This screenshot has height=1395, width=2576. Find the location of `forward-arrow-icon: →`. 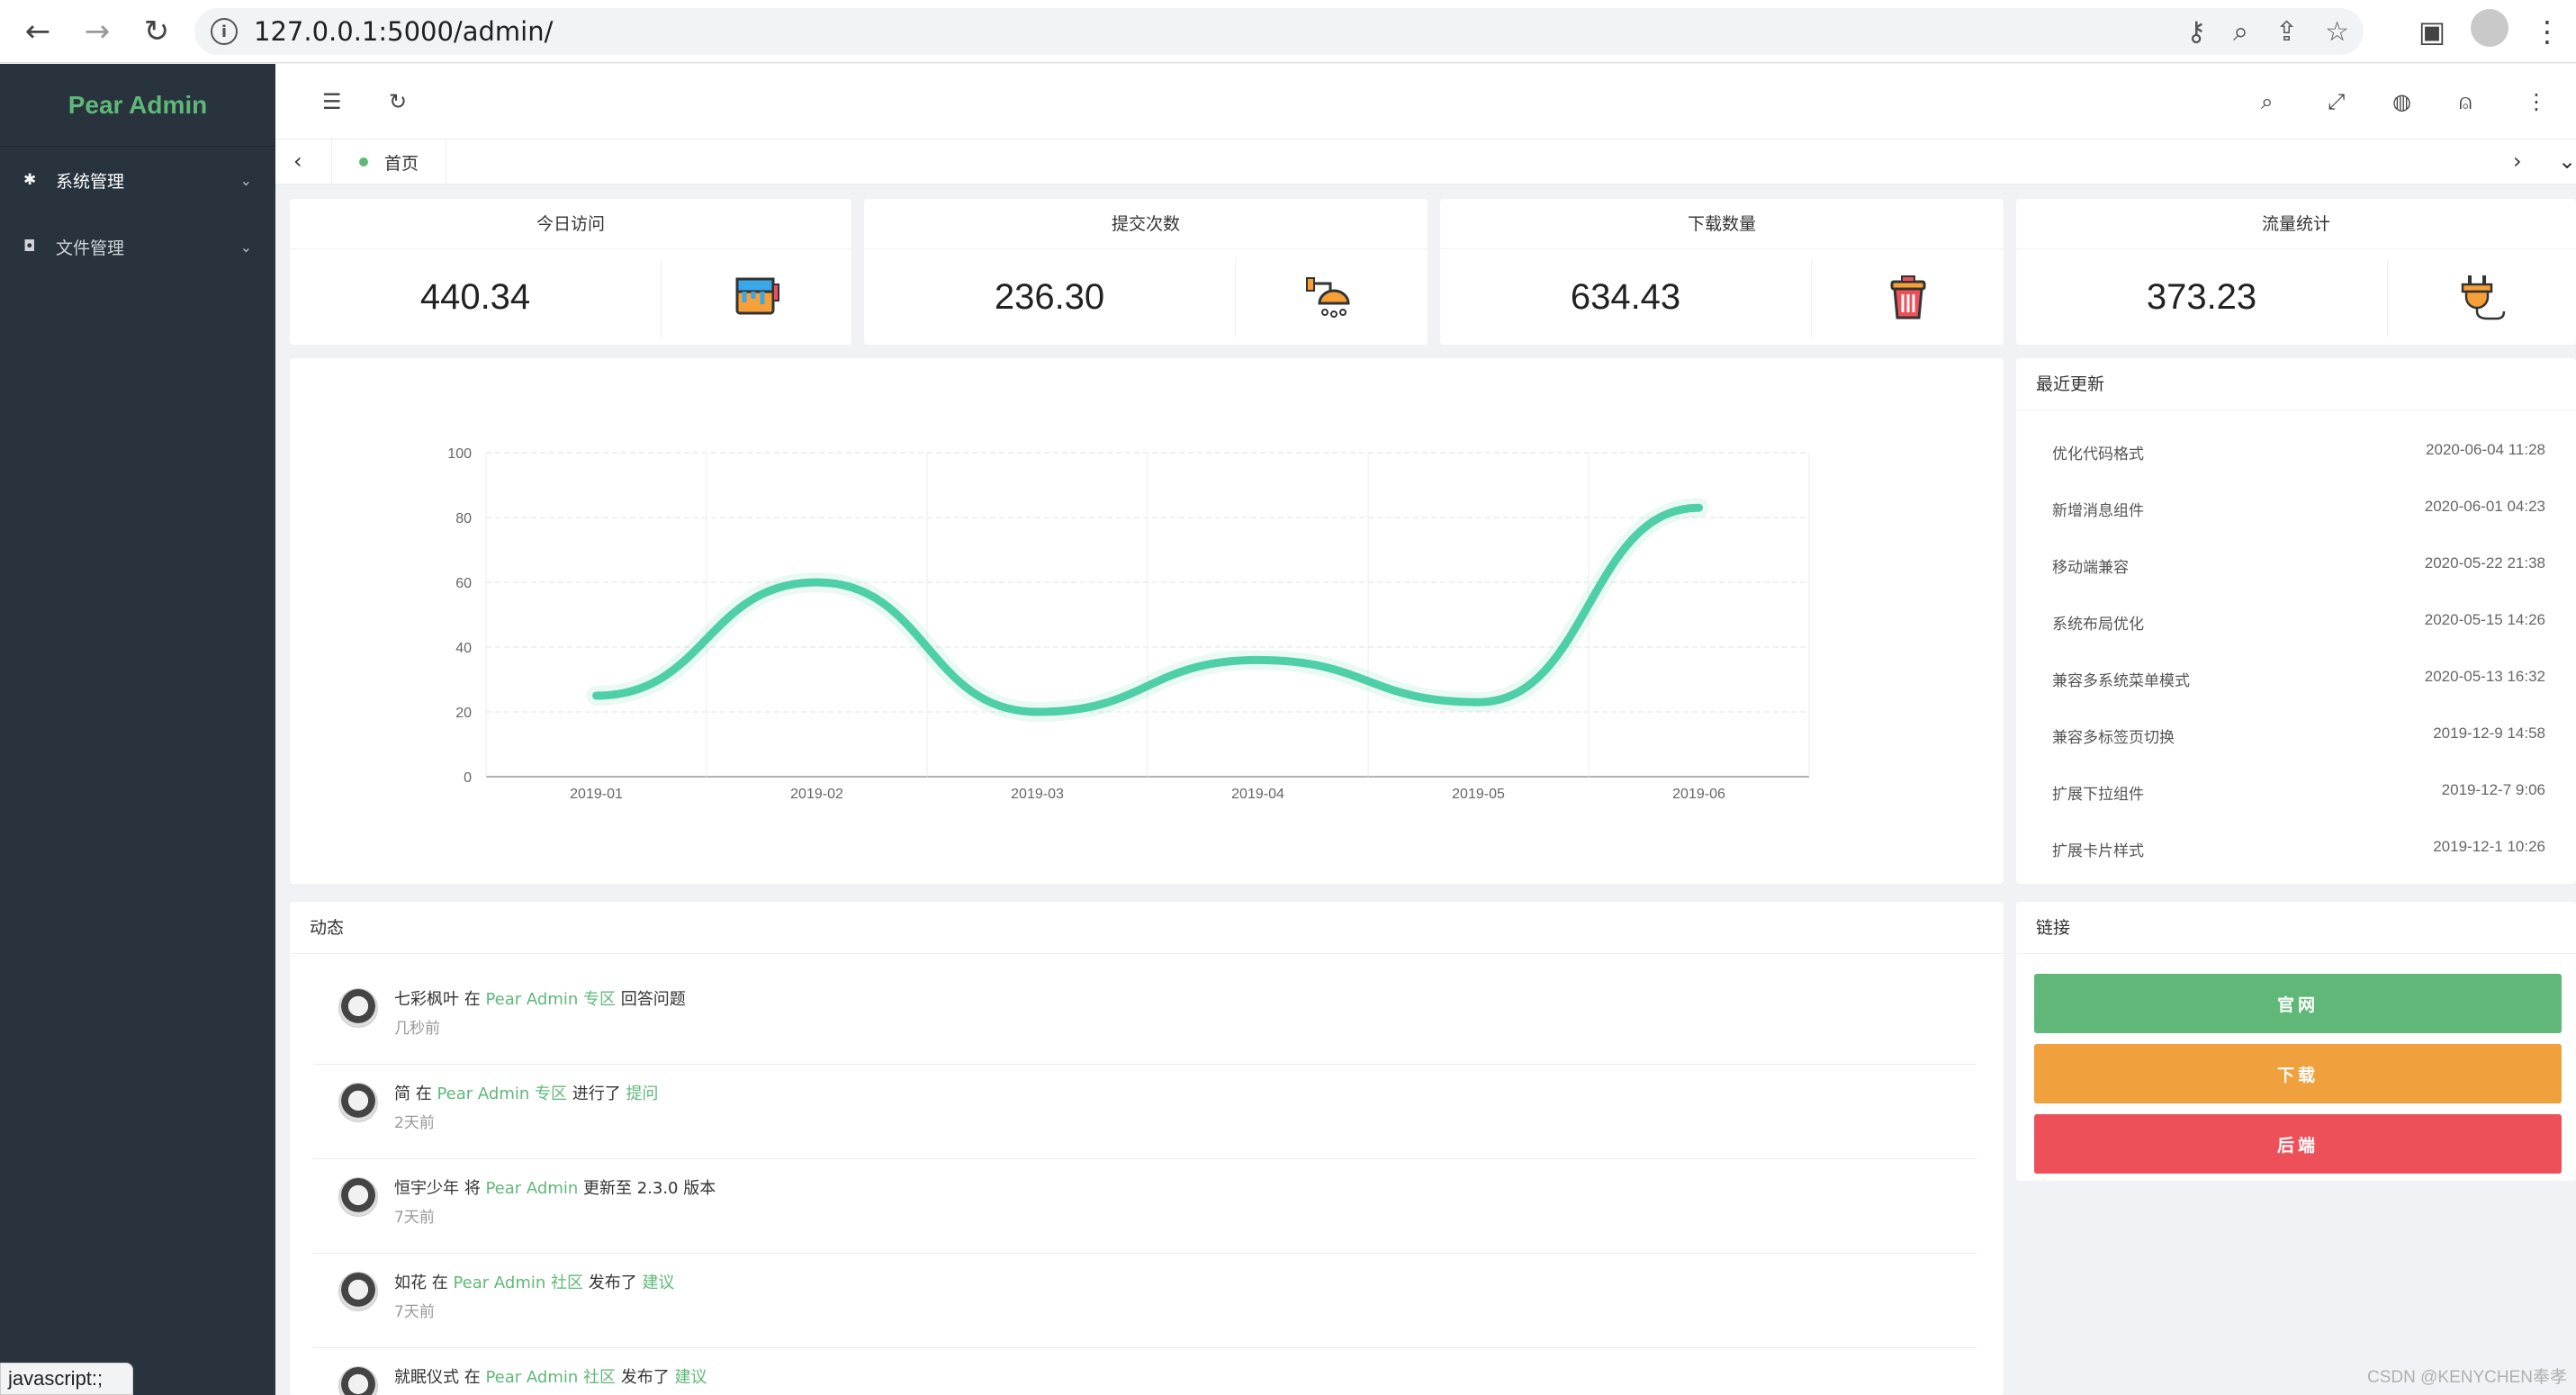

forward-arrow-icon: → is located at coordinates (97, 31).